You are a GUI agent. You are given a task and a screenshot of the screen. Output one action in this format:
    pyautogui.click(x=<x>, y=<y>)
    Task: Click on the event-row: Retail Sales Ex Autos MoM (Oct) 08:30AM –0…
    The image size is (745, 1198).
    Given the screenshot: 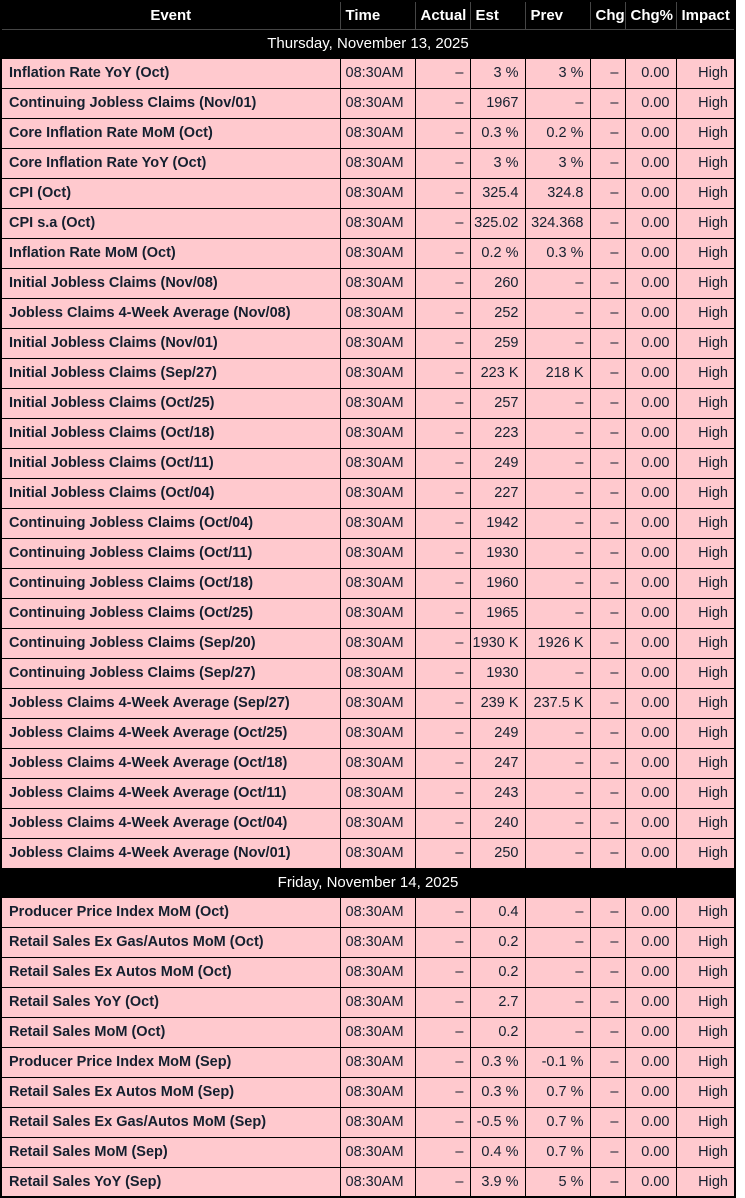 What is the action you would take?
    pyautogui.click(x=368, y=972)
    